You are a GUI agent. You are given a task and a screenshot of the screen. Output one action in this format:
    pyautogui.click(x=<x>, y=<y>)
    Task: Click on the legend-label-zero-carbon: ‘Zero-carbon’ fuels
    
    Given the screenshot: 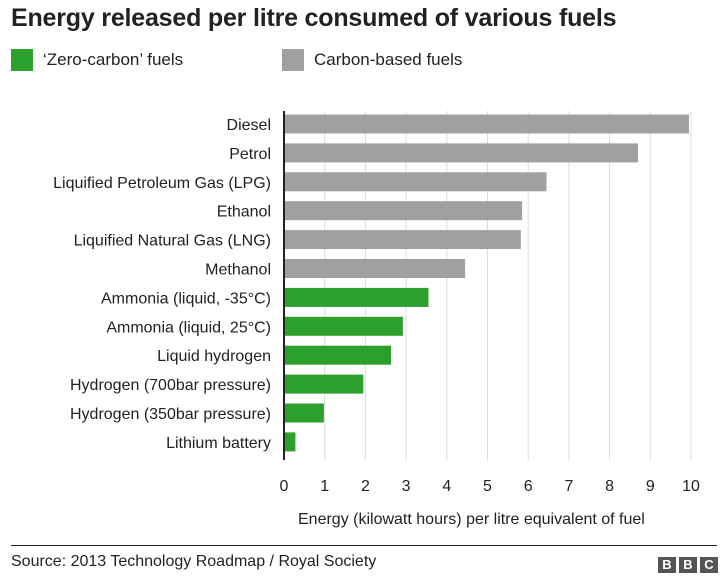 What is the action you would take?
    pyautogui.click(x=113, y=59)
    